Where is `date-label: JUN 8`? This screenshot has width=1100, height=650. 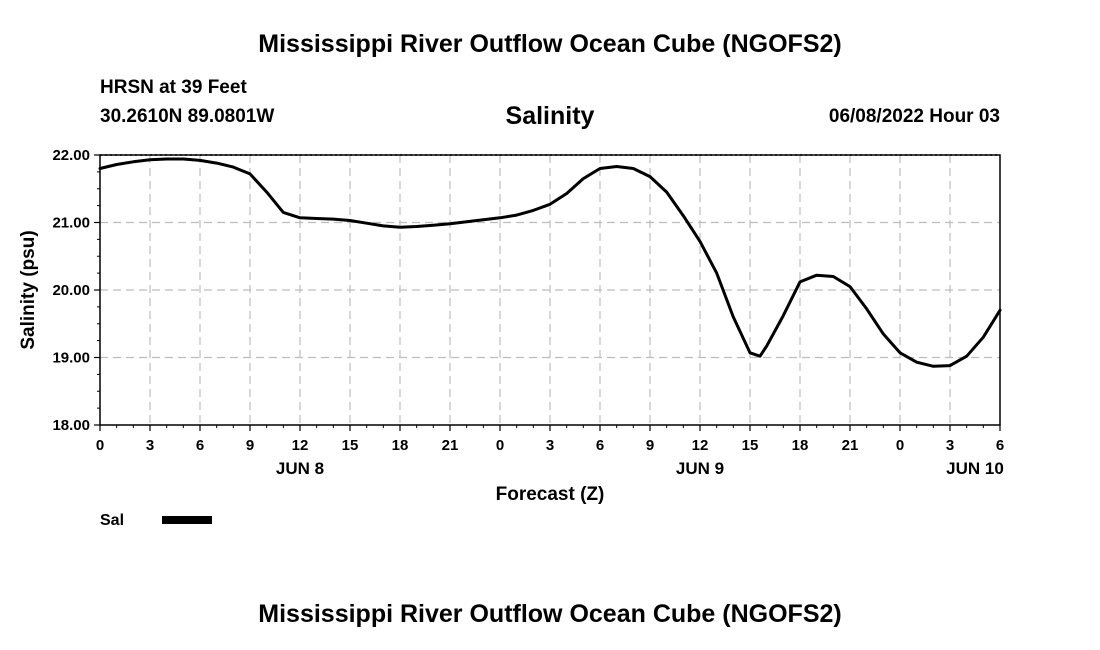
date-label: JUN 8 is located at coordinates (300, 468).